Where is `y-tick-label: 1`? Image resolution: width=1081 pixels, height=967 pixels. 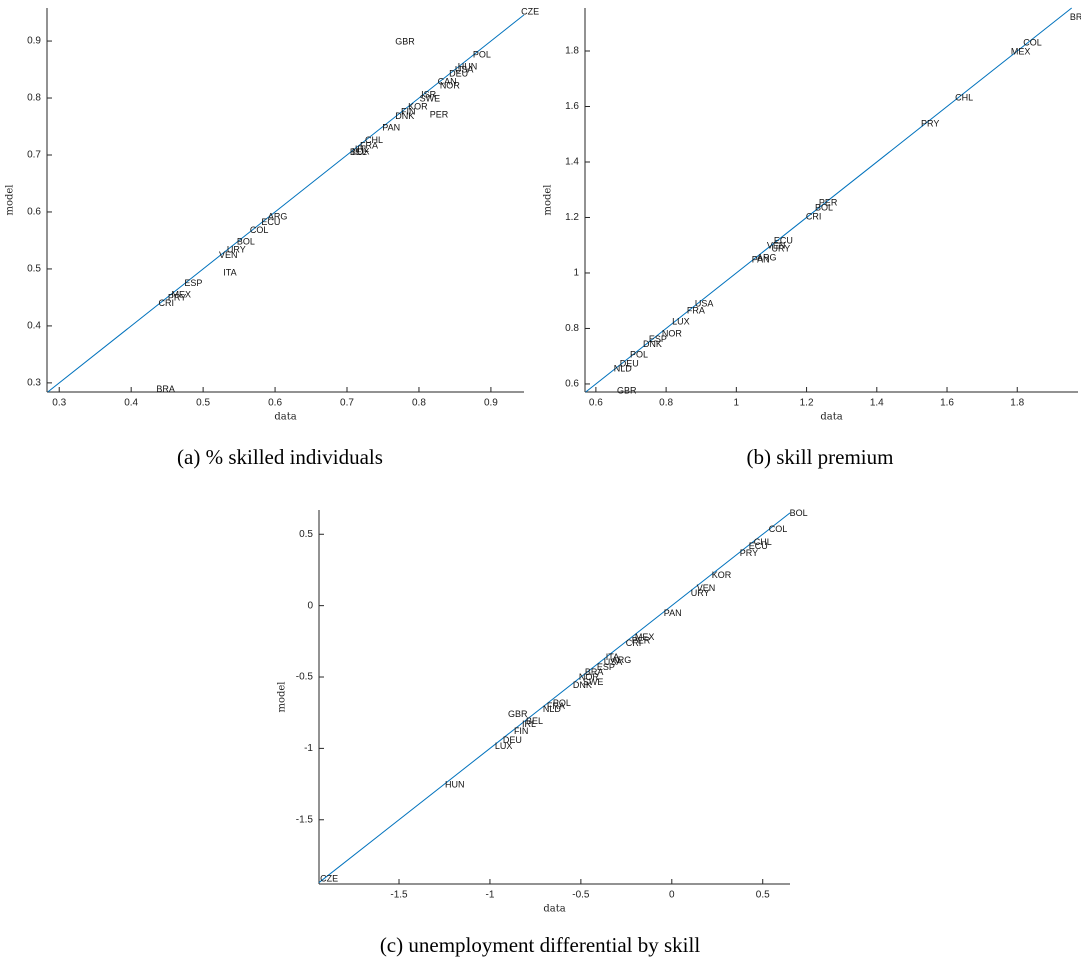
y-tick-label: 1 is located at coordinates (576, 273).